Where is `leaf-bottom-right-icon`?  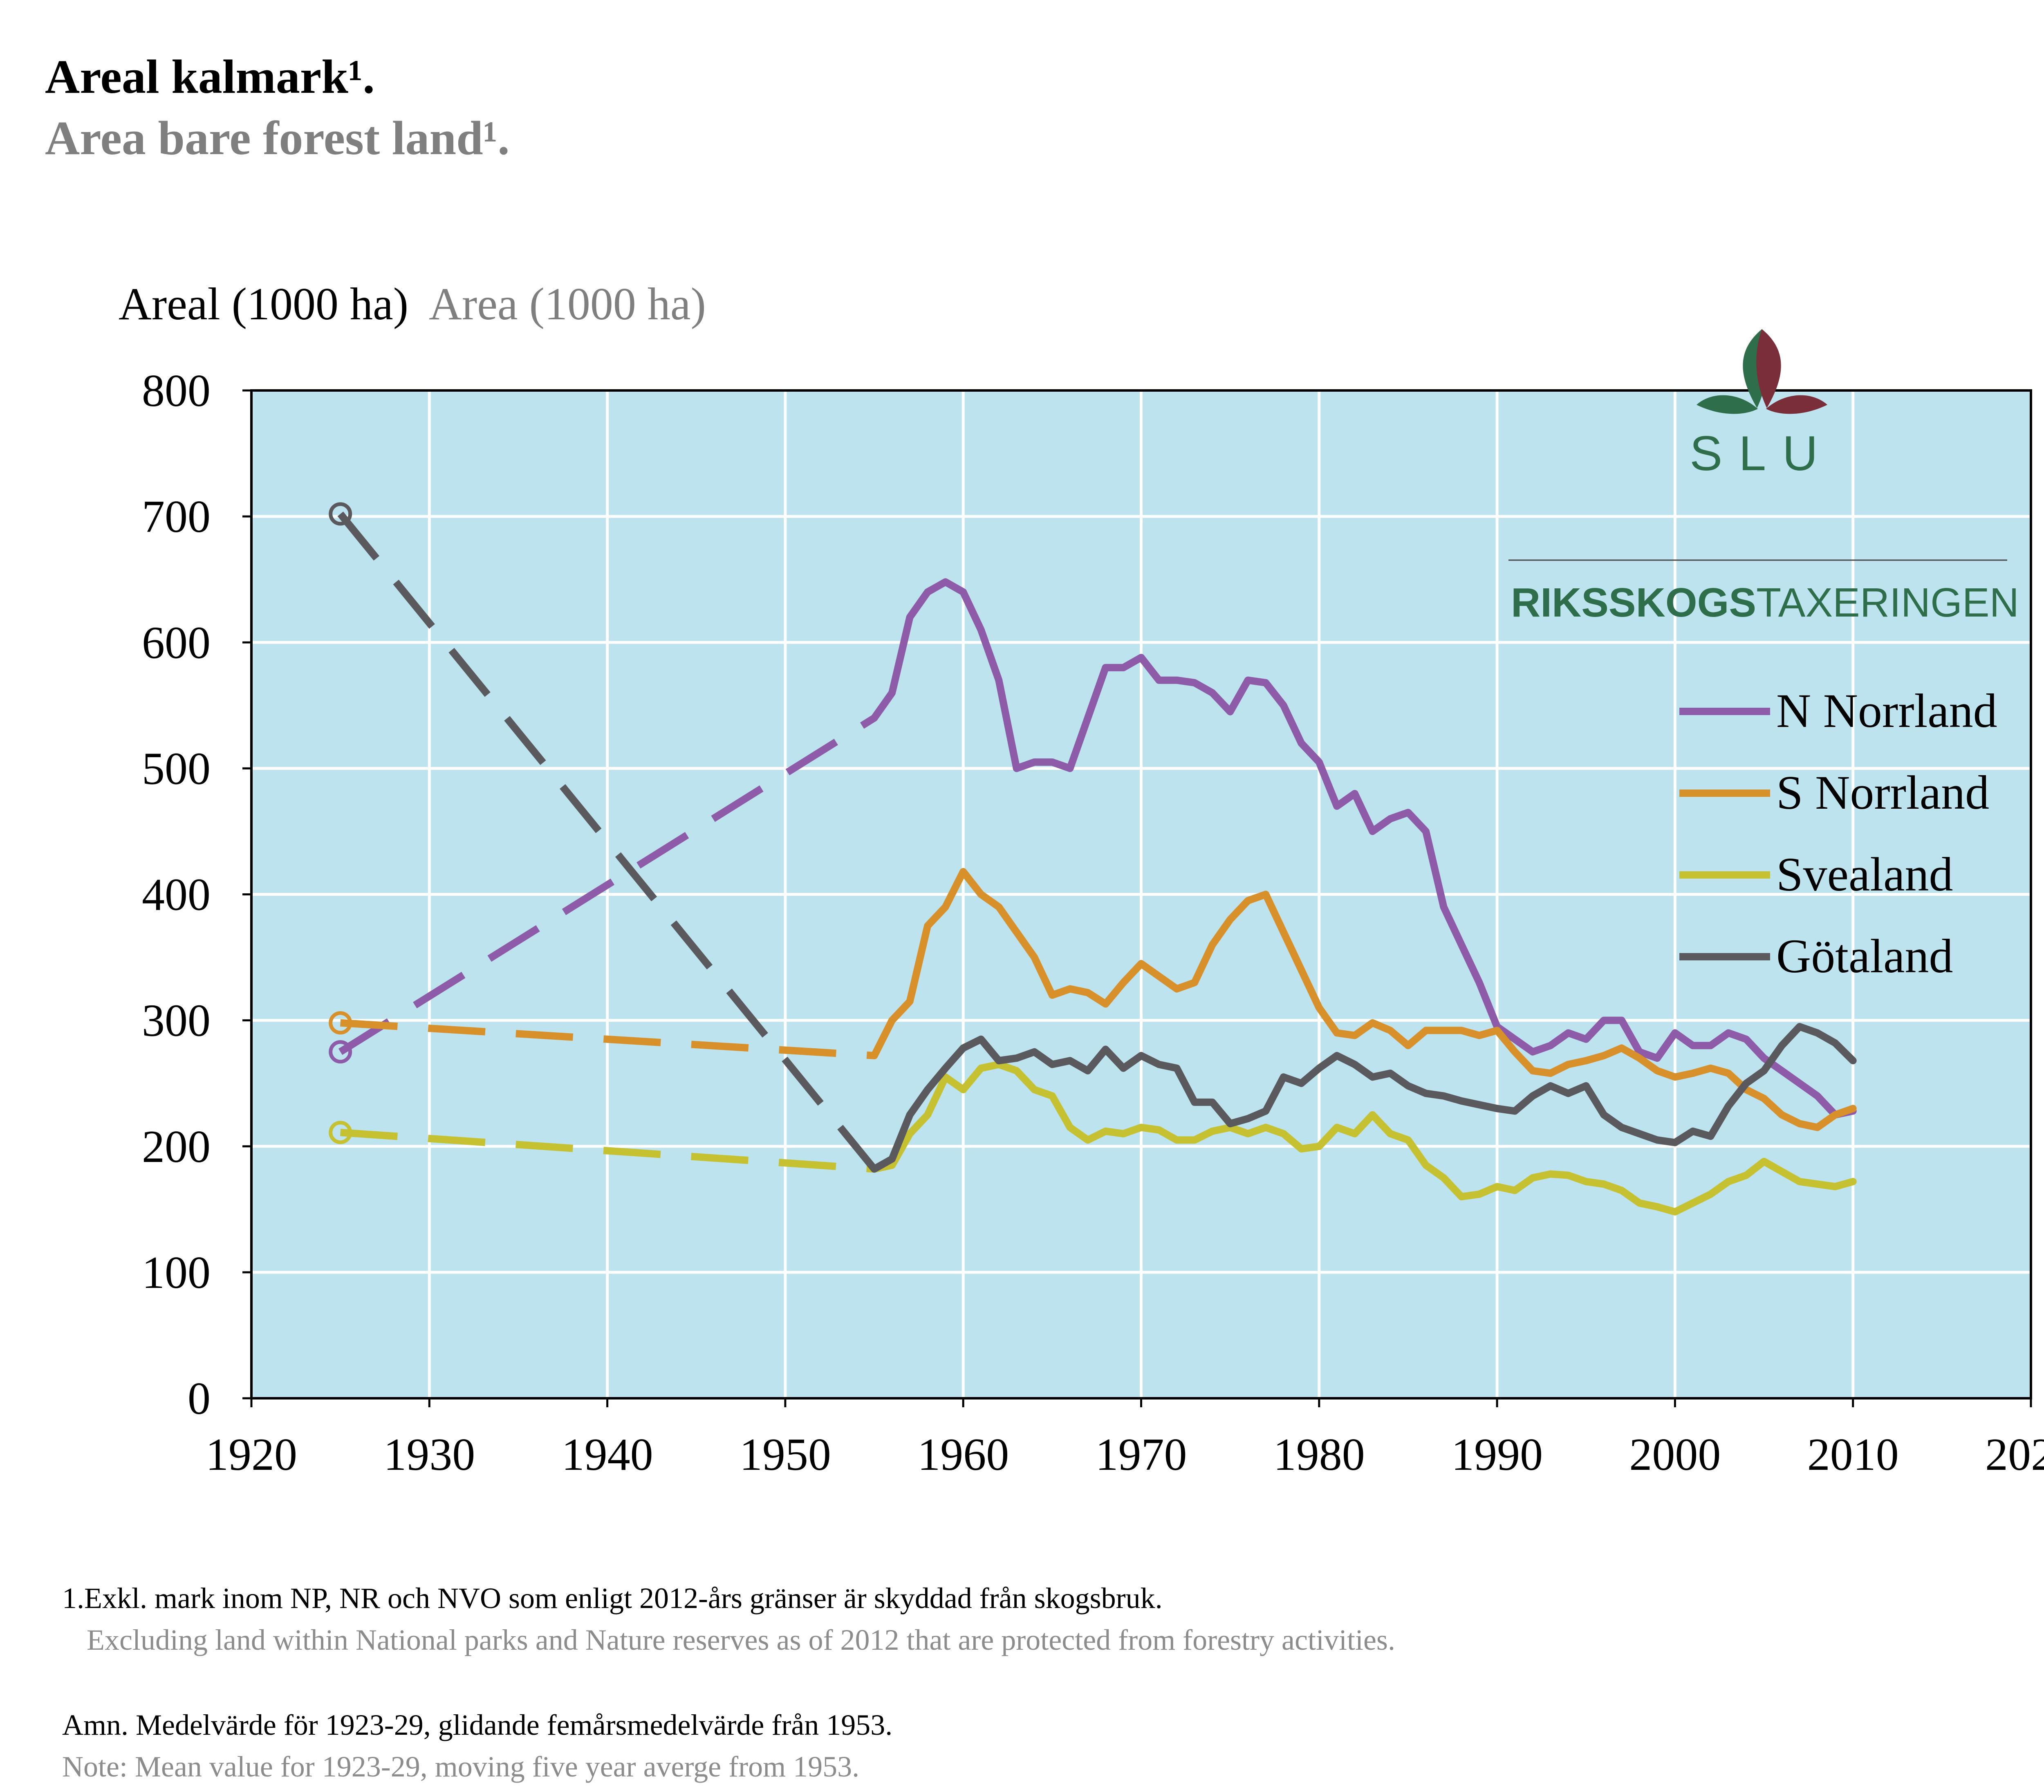
leaf-bottom-right-icon is located at coordinates (1797, 404).